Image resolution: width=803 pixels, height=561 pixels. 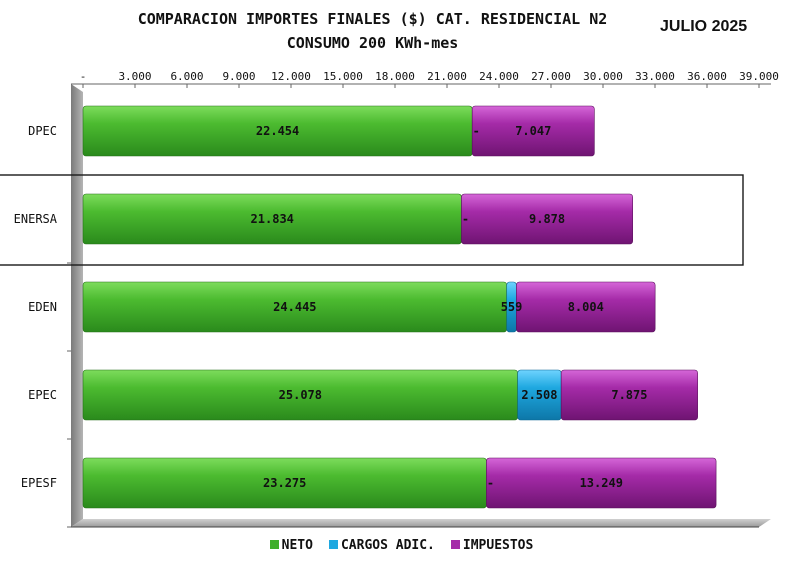 What do you see at coordinates (421, 523) in the screenshot?
I see `plot-floor` at bounding box center [421, 523].